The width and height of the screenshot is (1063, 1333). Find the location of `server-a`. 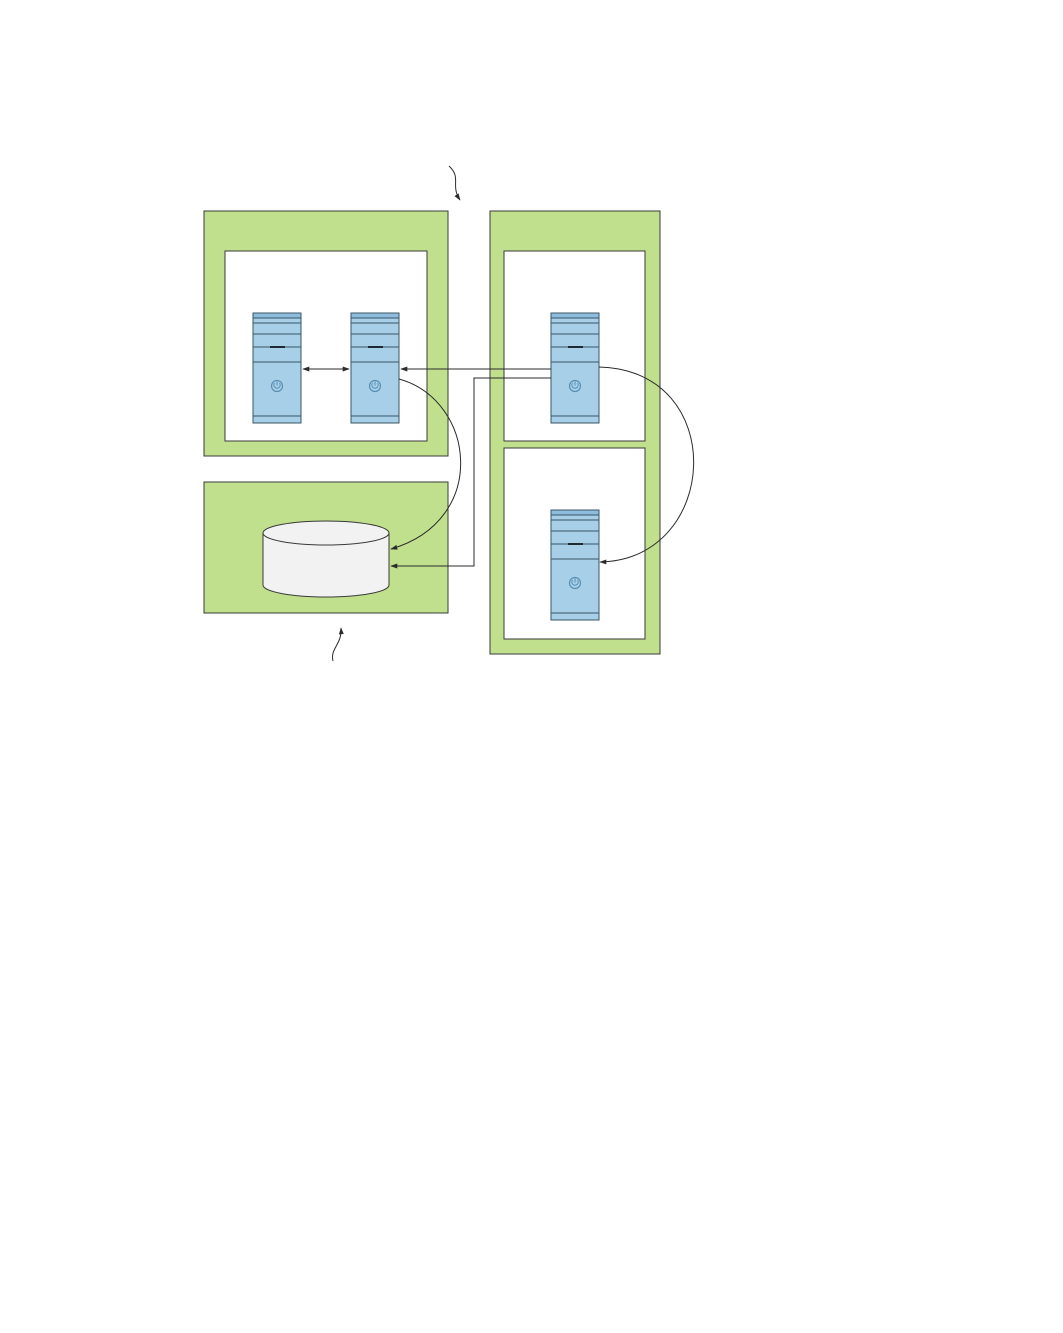

server-a is located at coordinates (277, 368).